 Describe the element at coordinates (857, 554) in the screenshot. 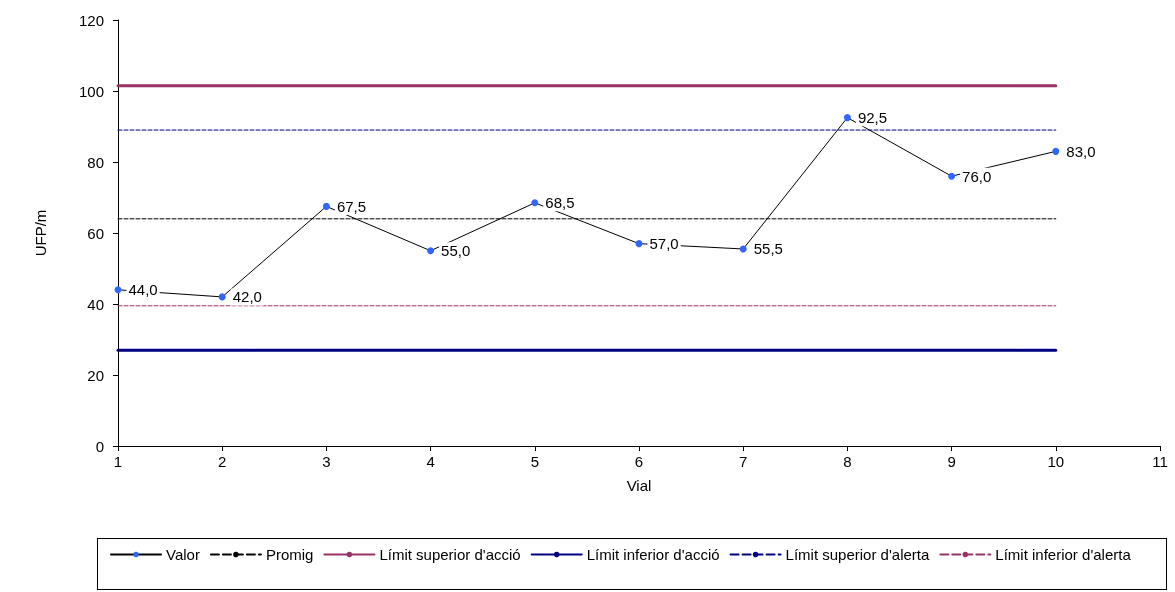

I see `legend-label: Límit superior d'alerta` at that location.